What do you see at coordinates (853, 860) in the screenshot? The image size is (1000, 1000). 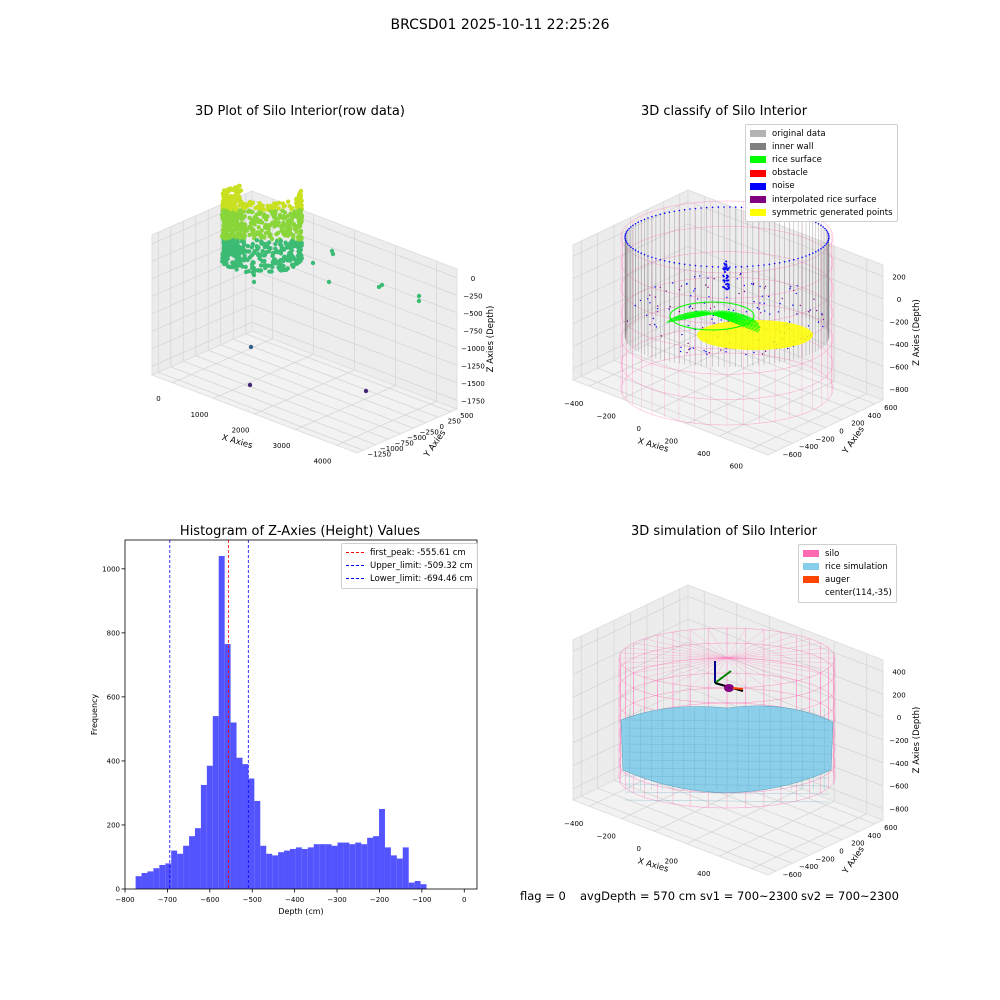 I see `y-axis-label: Y Axies` at bounding box center [853, 860].